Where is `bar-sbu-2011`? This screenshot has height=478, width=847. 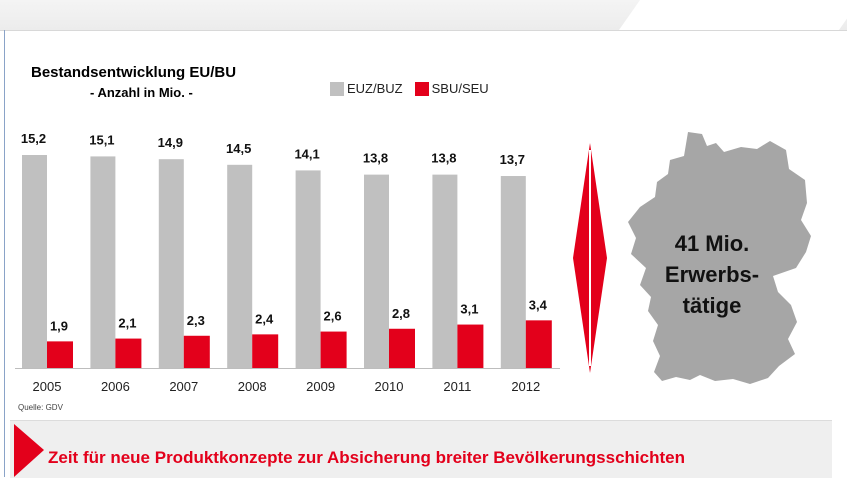
bar-sbu-2011 is located at coordinates (470, 346).